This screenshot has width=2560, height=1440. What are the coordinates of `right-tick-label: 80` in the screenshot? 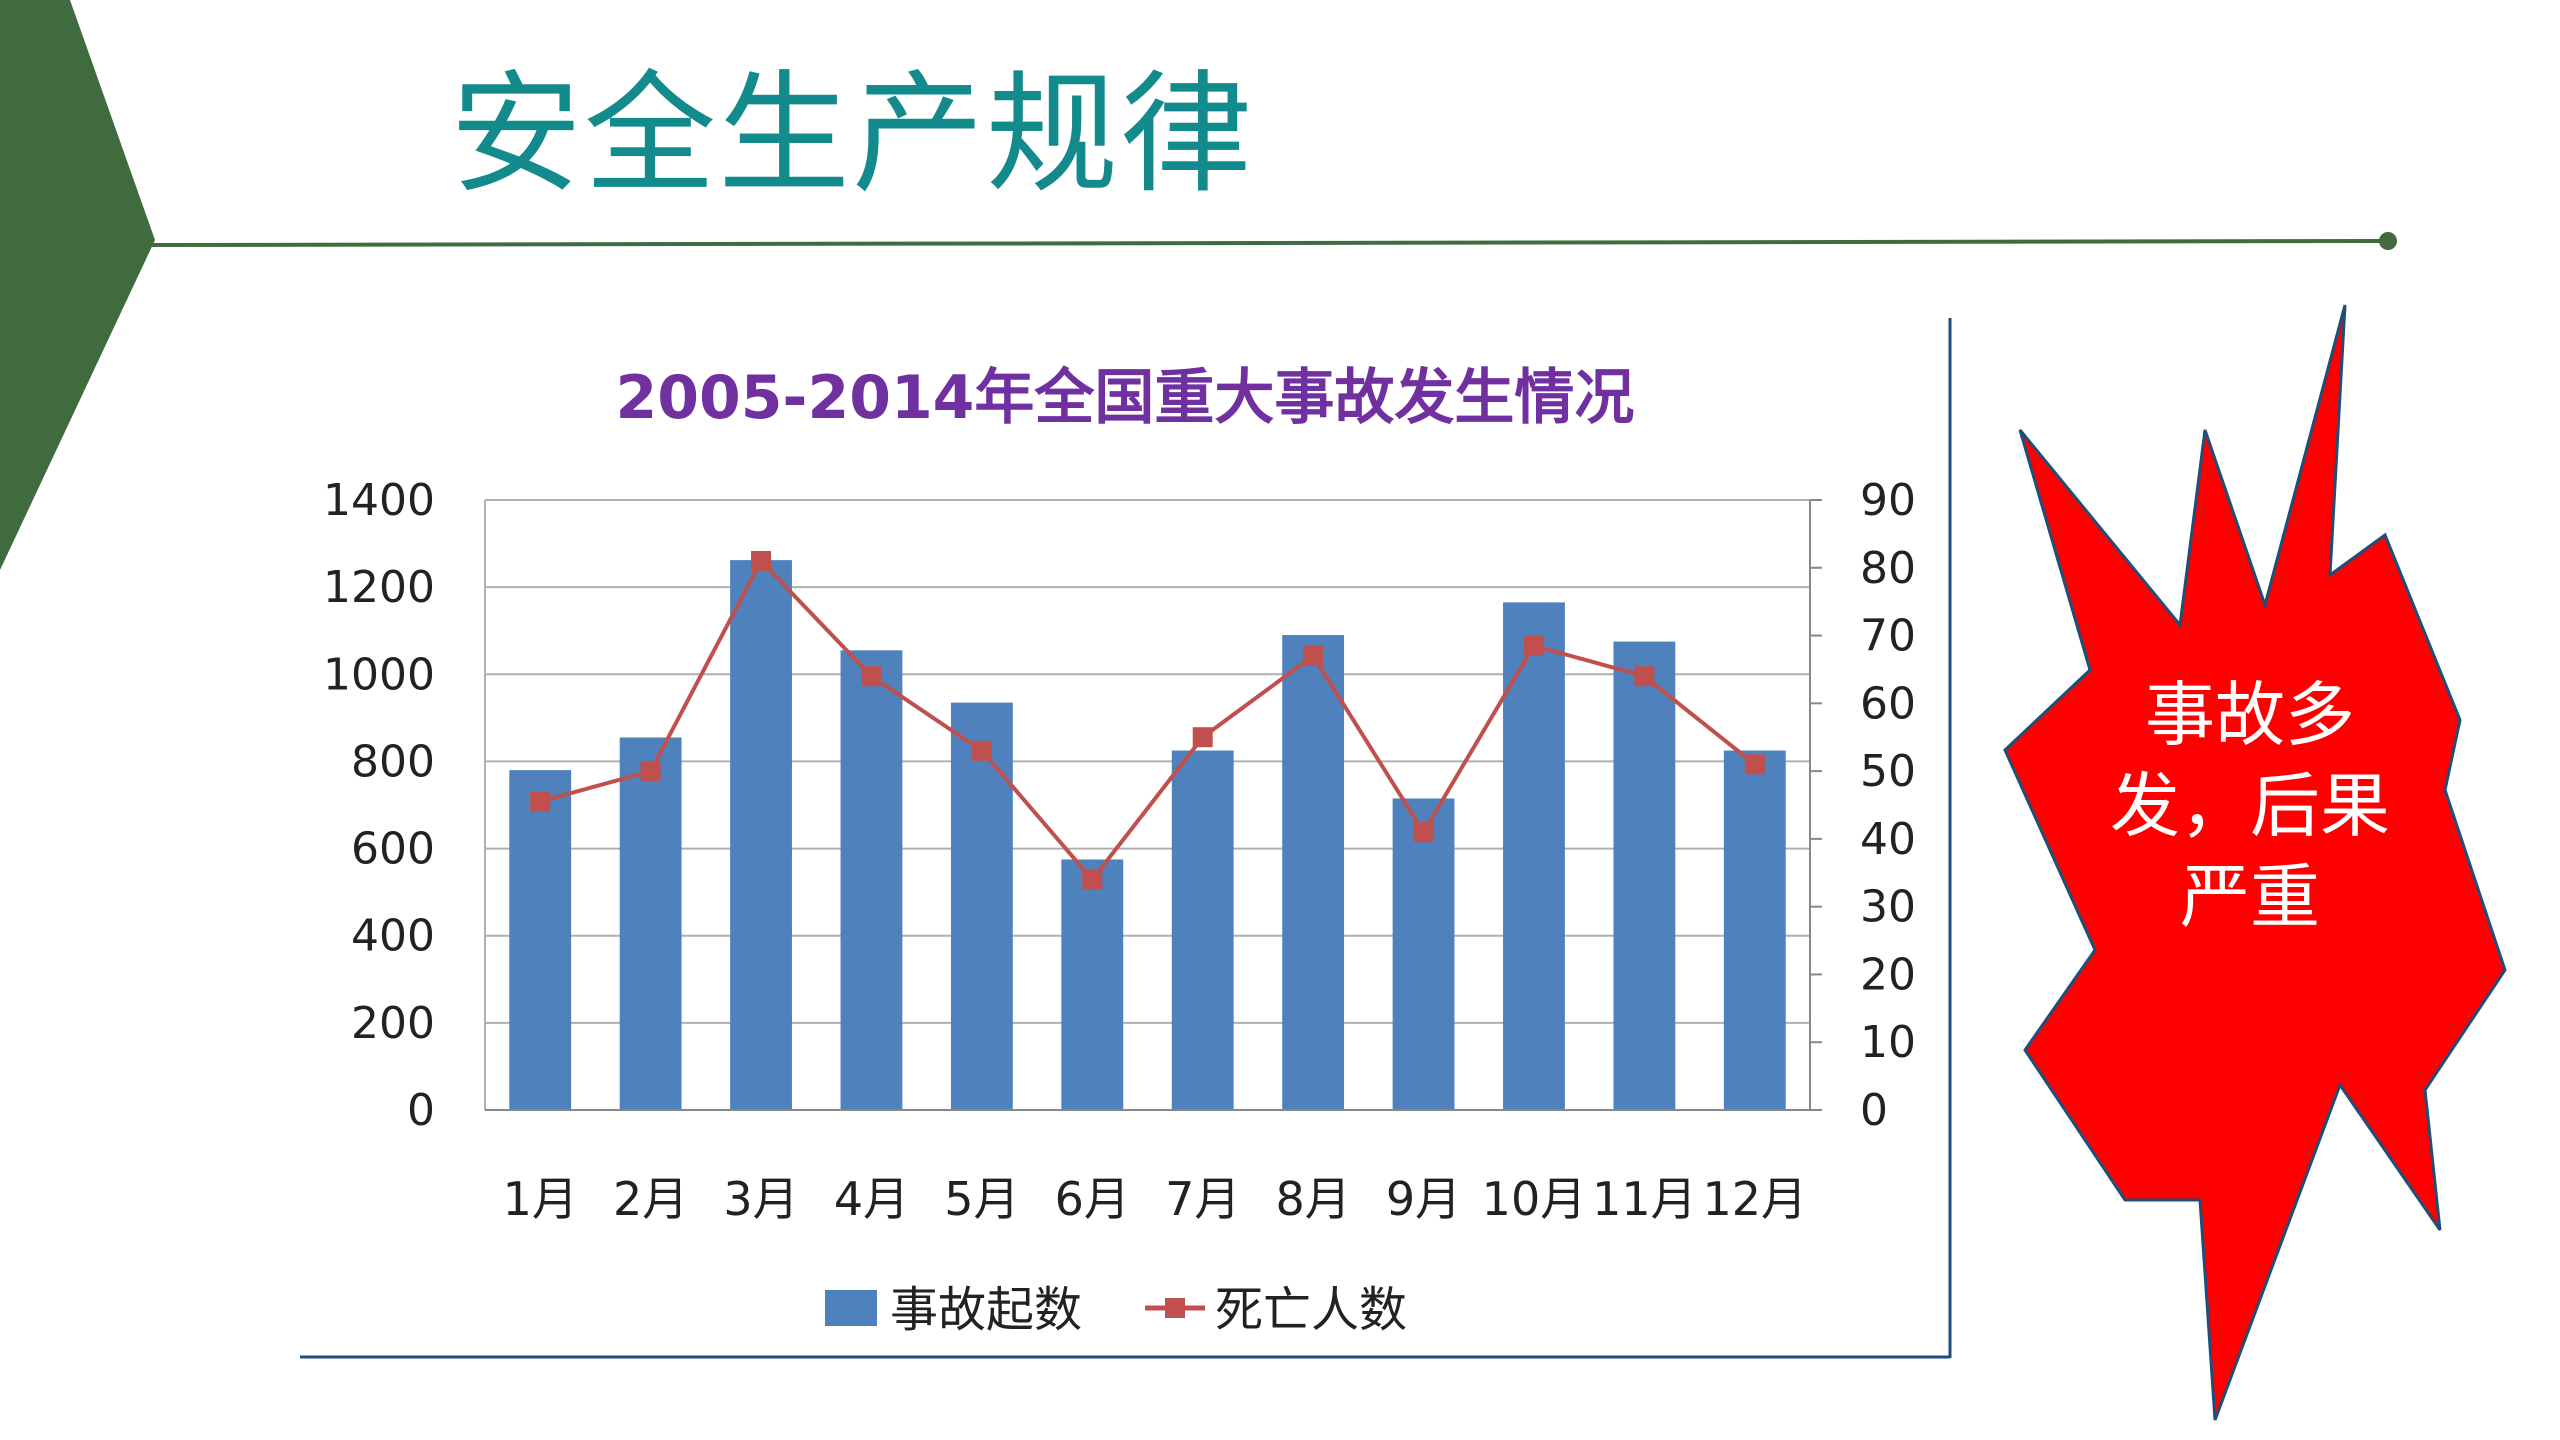 It's located at (1888, 568).